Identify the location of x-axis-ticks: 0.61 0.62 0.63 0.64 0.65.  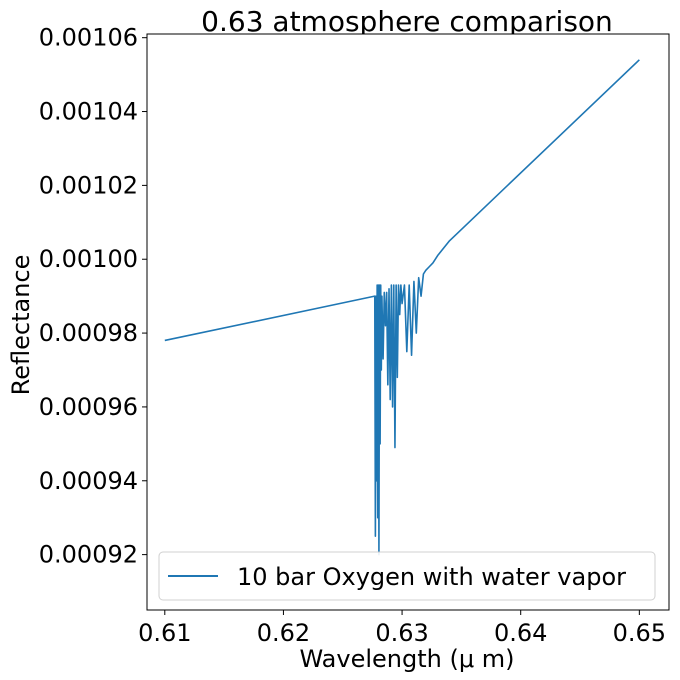
(402, 628).